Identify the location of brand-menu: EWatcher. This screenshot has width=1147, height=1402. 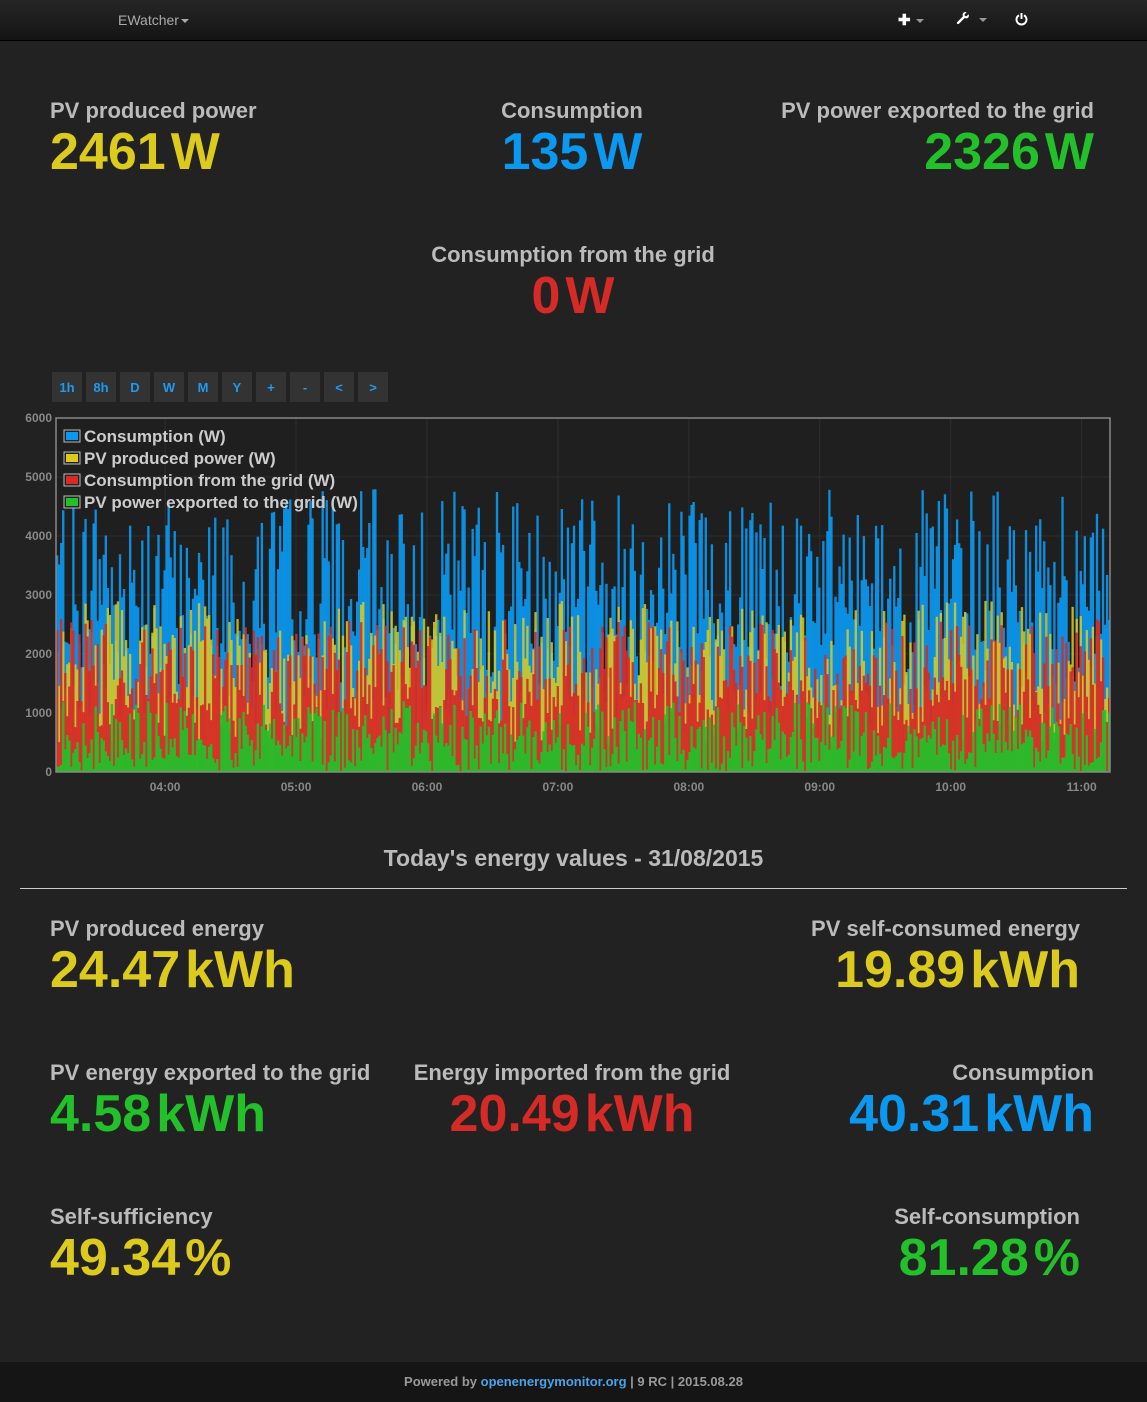
(153, 20).